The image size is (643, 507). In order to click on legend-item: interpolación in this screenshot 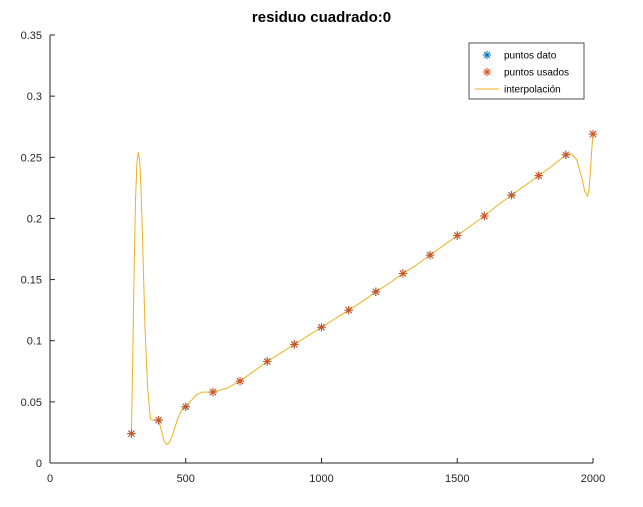, I will do `click(518, 90)`.